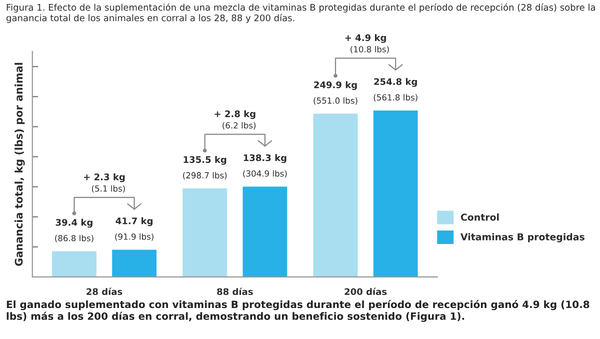 Image resolution: width=600 pixels, height=339 pixels. Describe the element at coordinates (19, 164) in the screenshot. I see `y-axis-title: Ganancia total, kg (lbs) por animal` at that location.